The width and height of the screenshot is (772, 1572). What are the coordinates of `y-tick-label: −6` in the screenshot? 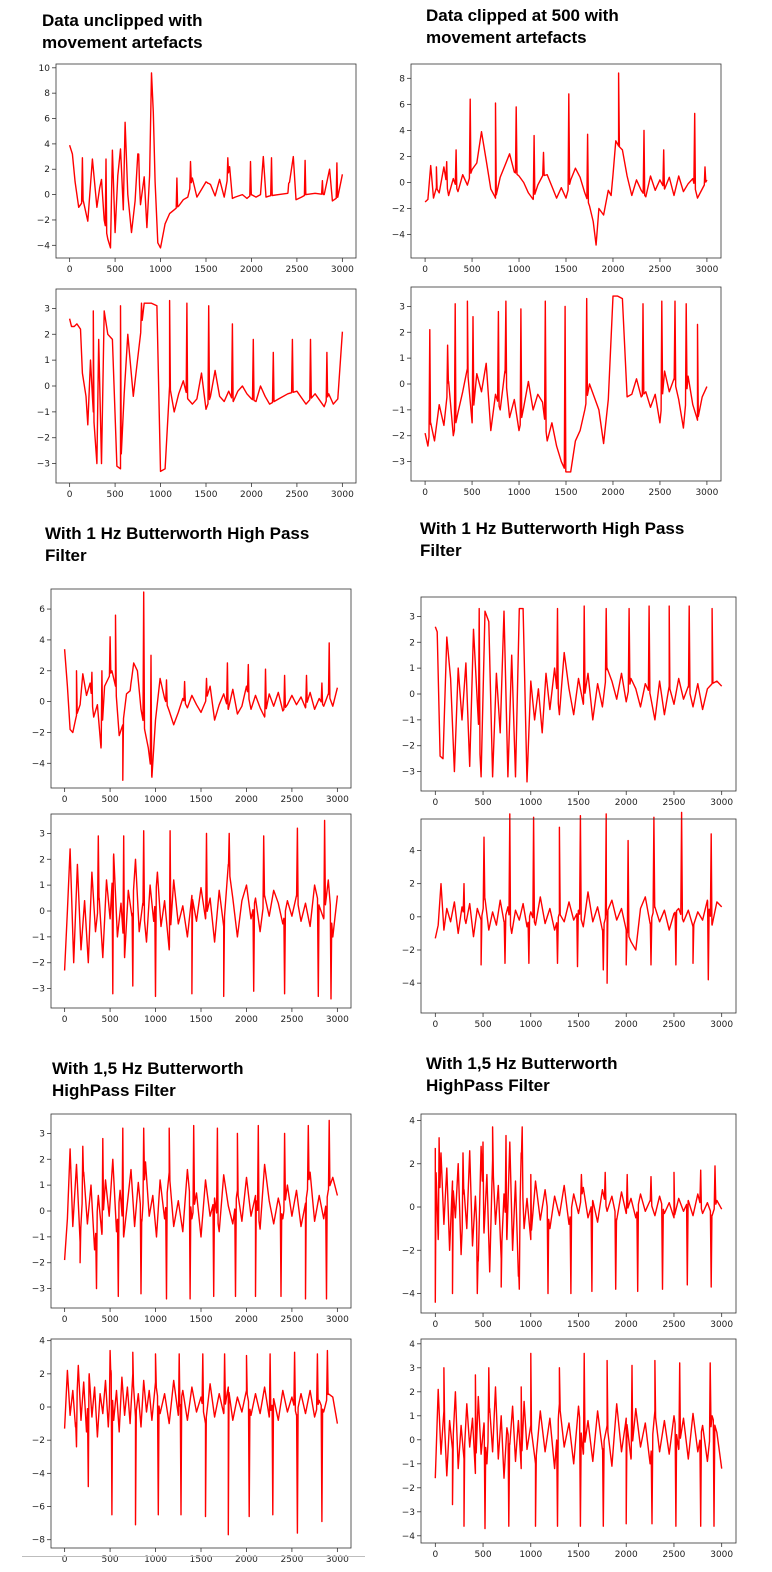 It's located at (39, 1508).